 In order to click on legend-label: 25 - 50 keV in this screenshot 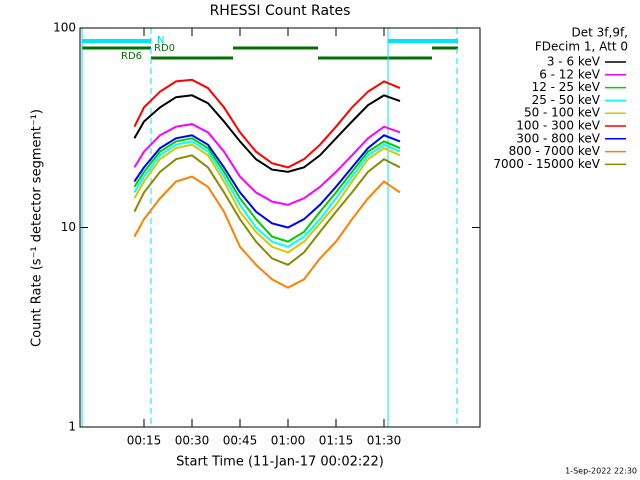, I will do `click(566, 100)`.